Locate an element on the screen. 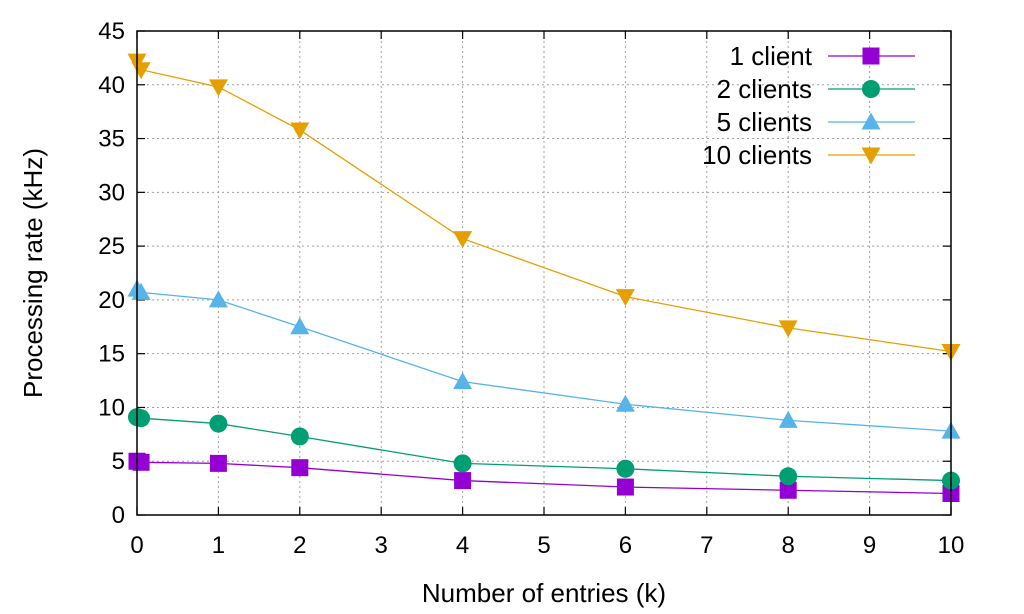 This screenshot has width=1024, height=614. x-tick-label: 5 is located at coordinates (543, 545).